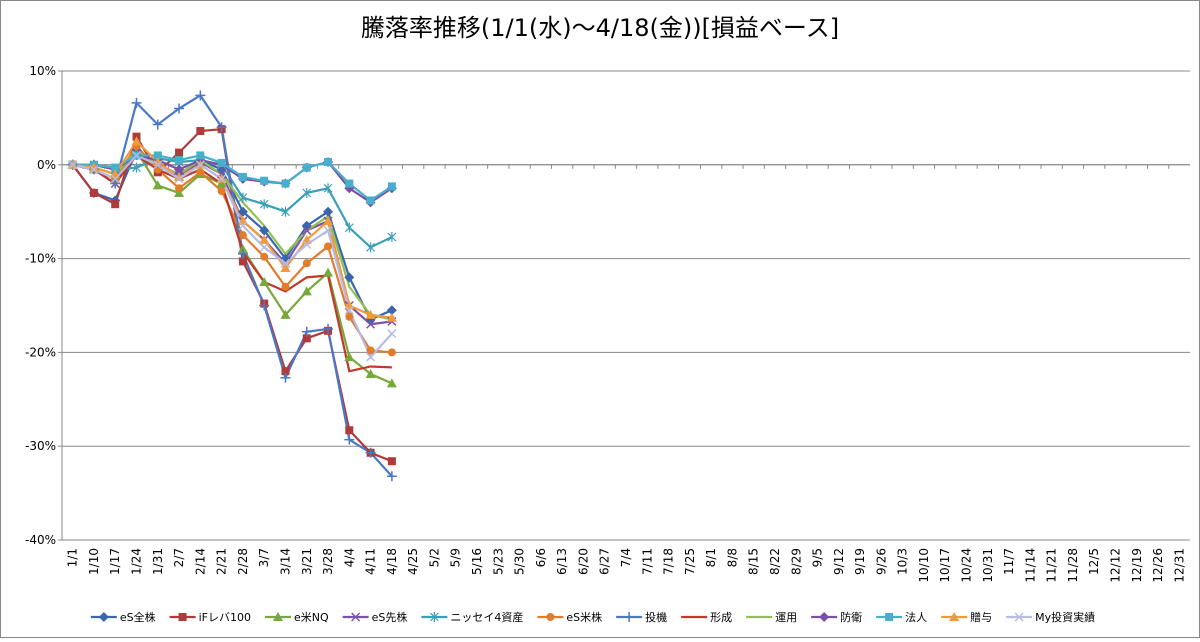 This screenshot has width=1200, height=642. What do you see at coordinates (46, 165) in the screenshot?
I see `y-tick-label: 0%` at bounding box center [46, 165].